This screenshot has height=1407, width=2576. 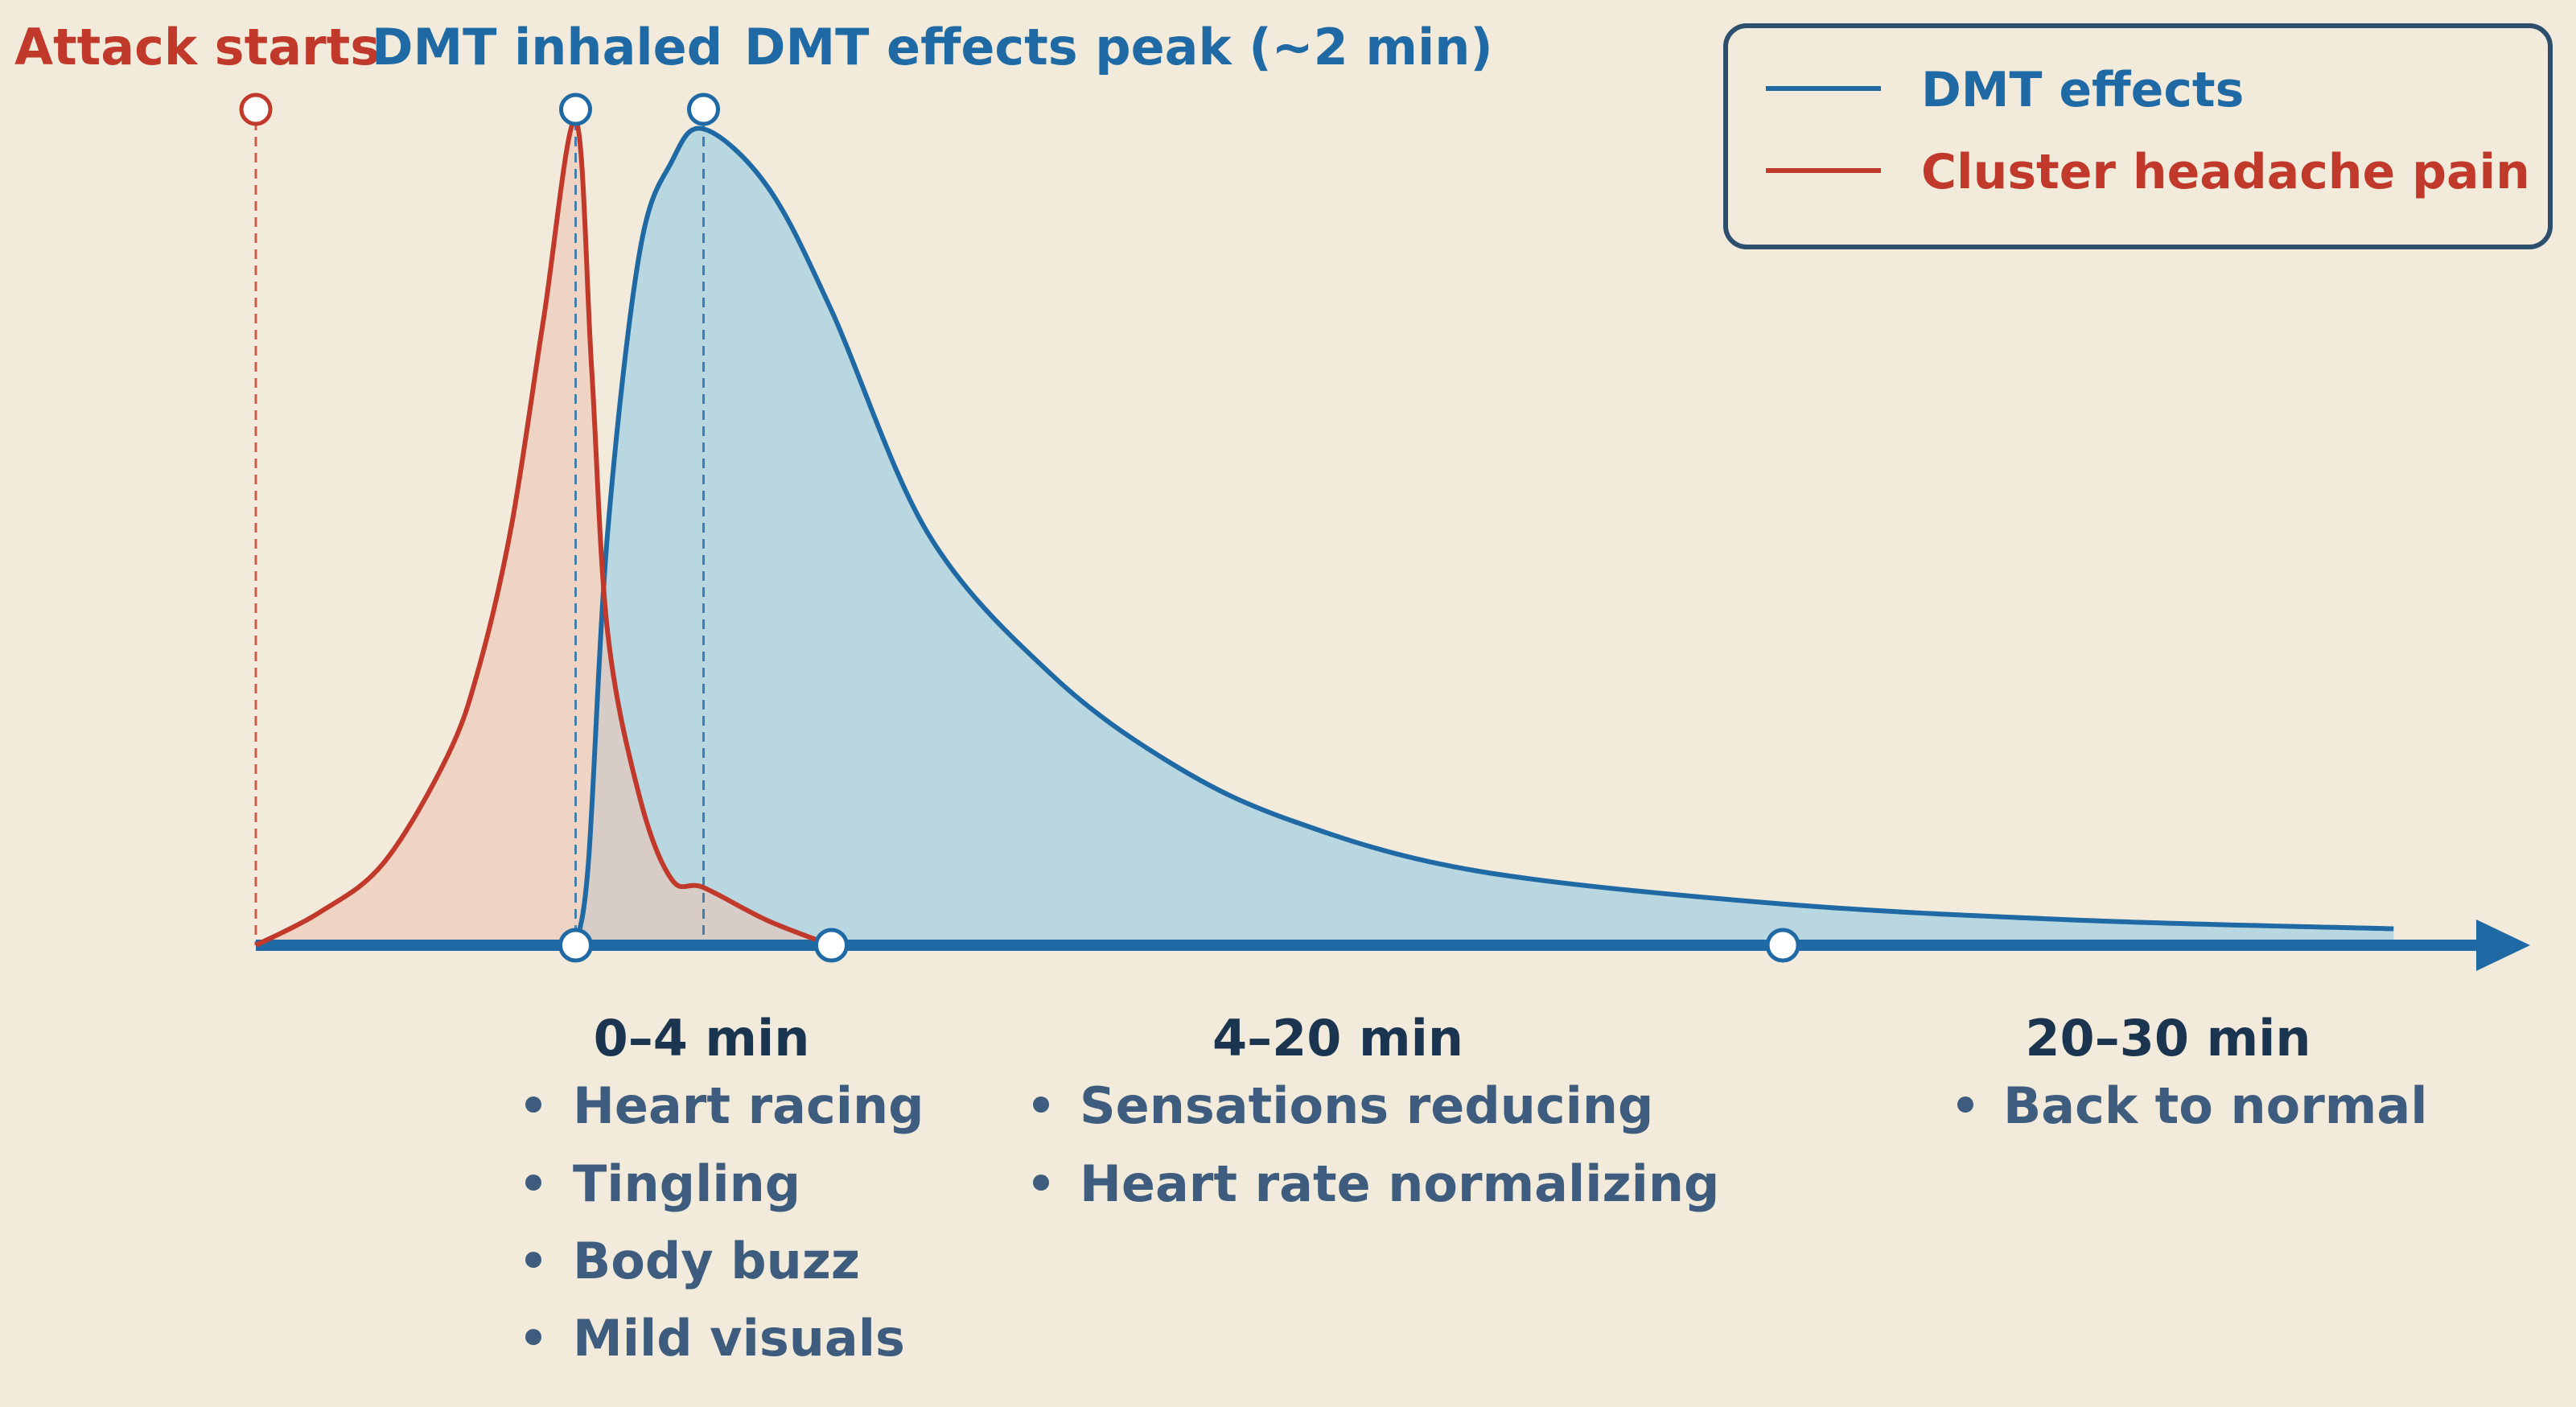 What do you see at coordinates (702, 1038) in the screenshot?
I see `phase-title: 0–4 min` at bounding box center [702, 1038].